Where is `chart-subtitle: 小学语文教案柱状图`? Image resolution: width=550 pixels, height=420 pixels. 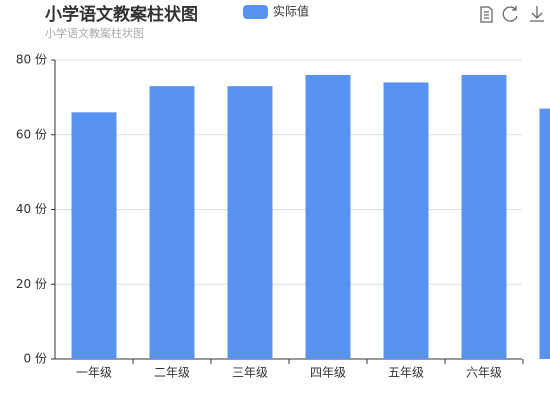 chart-subtitle: 小学语文教案柱状图 is located at coordinates (94, 33).